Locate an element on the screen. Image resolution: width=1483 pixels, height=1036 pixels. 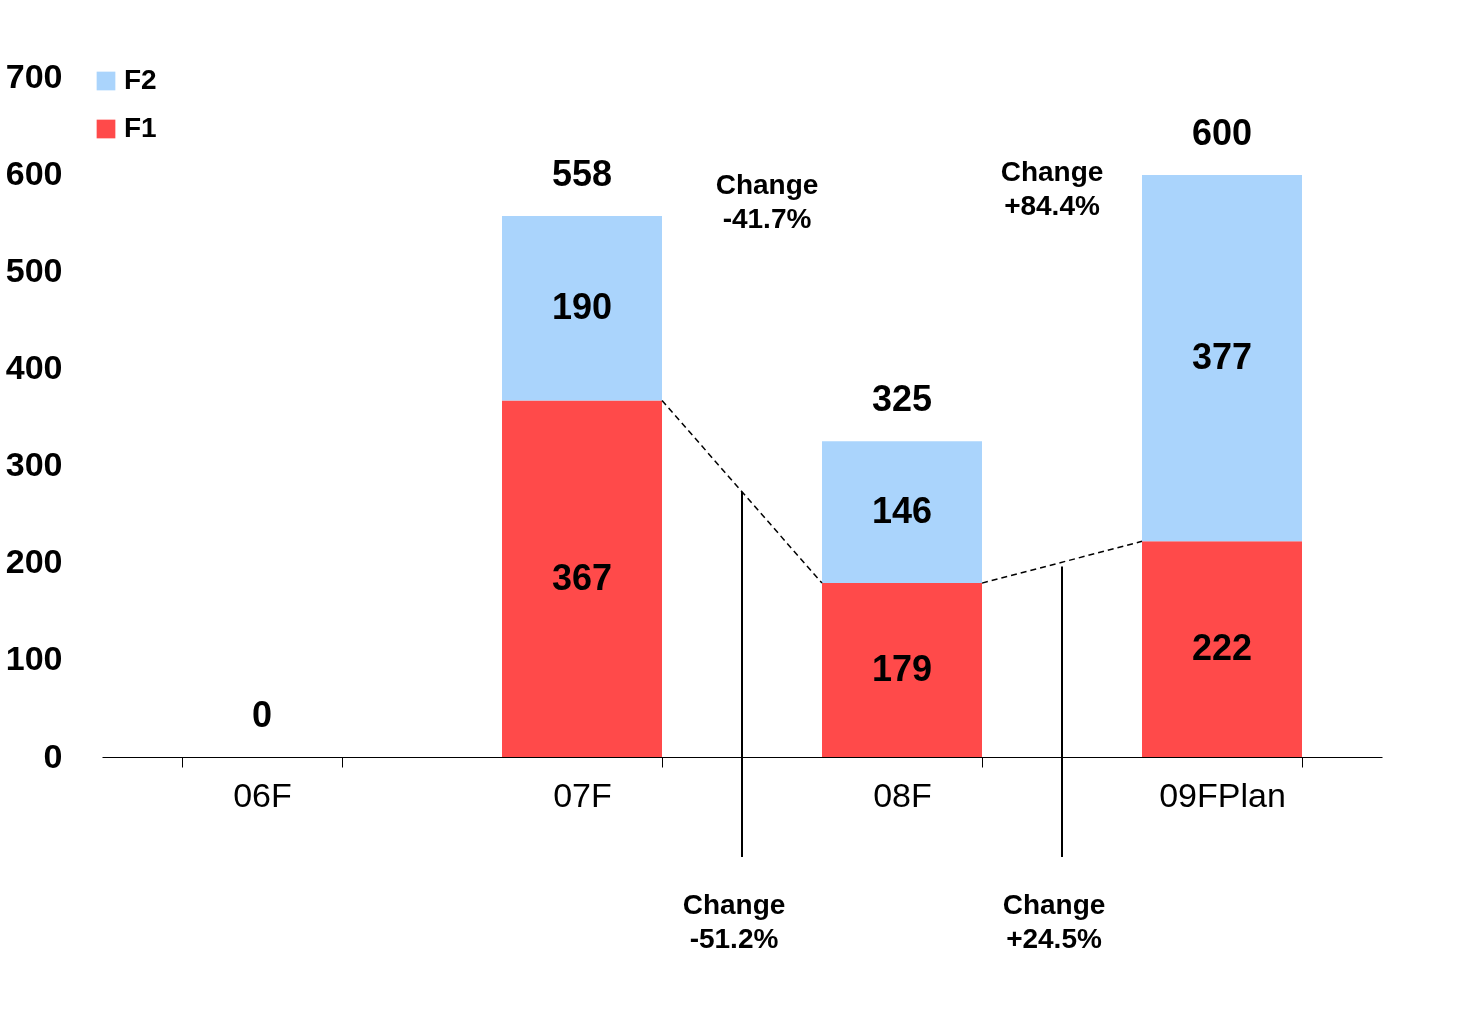
annotation: Change -41.7% is located at coordinates (767, 202).